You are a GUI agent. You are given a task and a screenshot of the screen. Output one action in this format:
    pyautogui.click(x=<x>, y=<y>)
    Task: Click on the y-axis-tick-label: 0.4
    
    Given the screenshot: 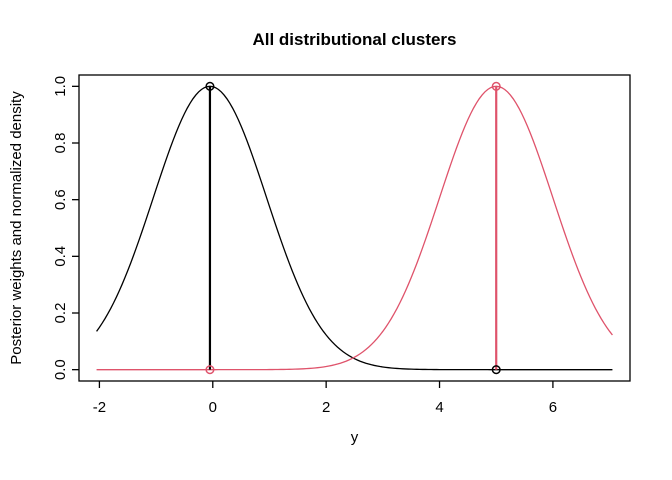 What is the action you would take?
    pyautogui.click(x=60, y=256)
    